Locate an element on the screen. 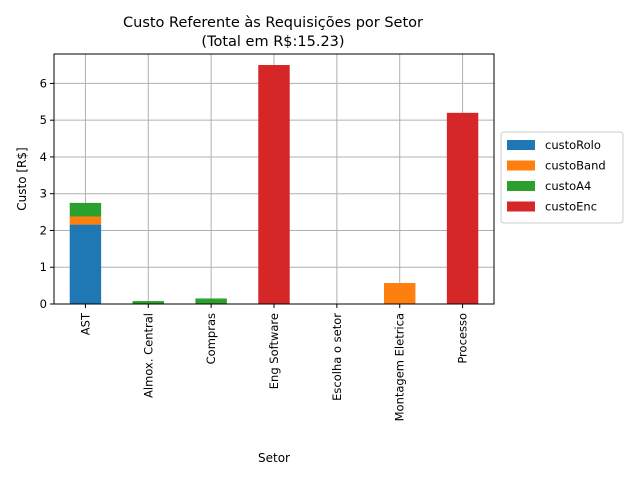 The height and width of the screenshot is (480, 640). chart-title: Custo Referente às Requisições por Setor is located at coordinates (273, 23).